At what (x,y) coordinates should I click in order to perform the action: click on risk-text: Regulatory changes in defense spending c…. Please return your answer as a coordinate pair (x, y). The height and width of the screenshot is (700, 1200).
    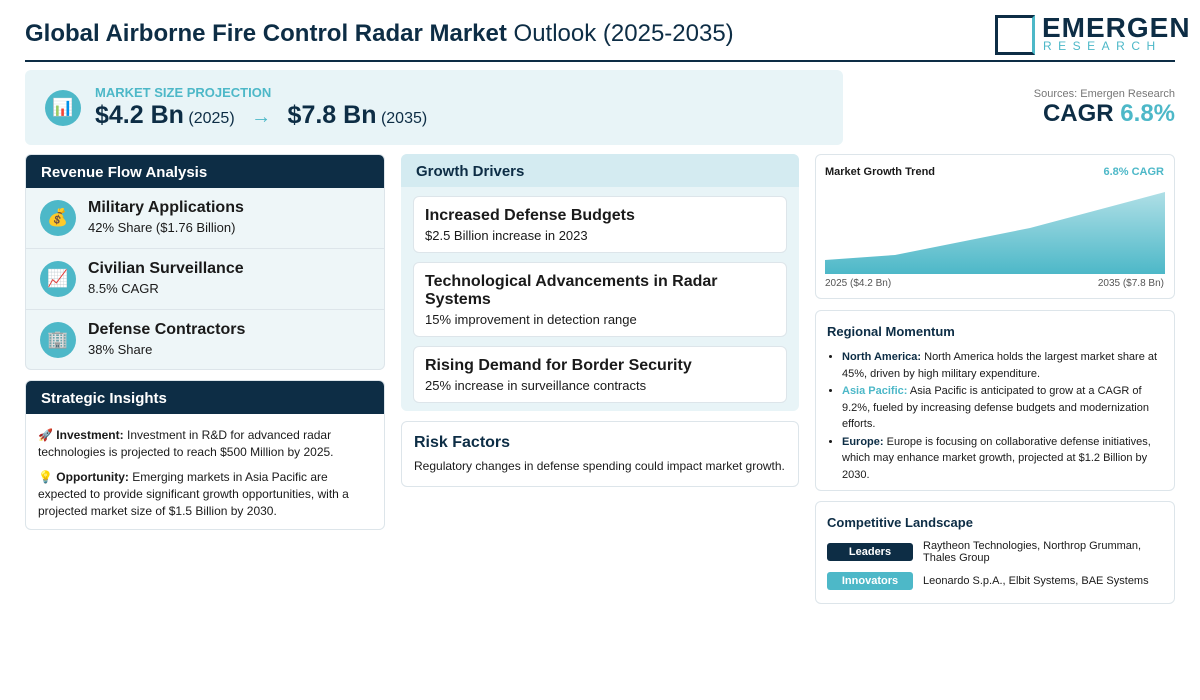
    Looking at the image, I should click on (599, 466).